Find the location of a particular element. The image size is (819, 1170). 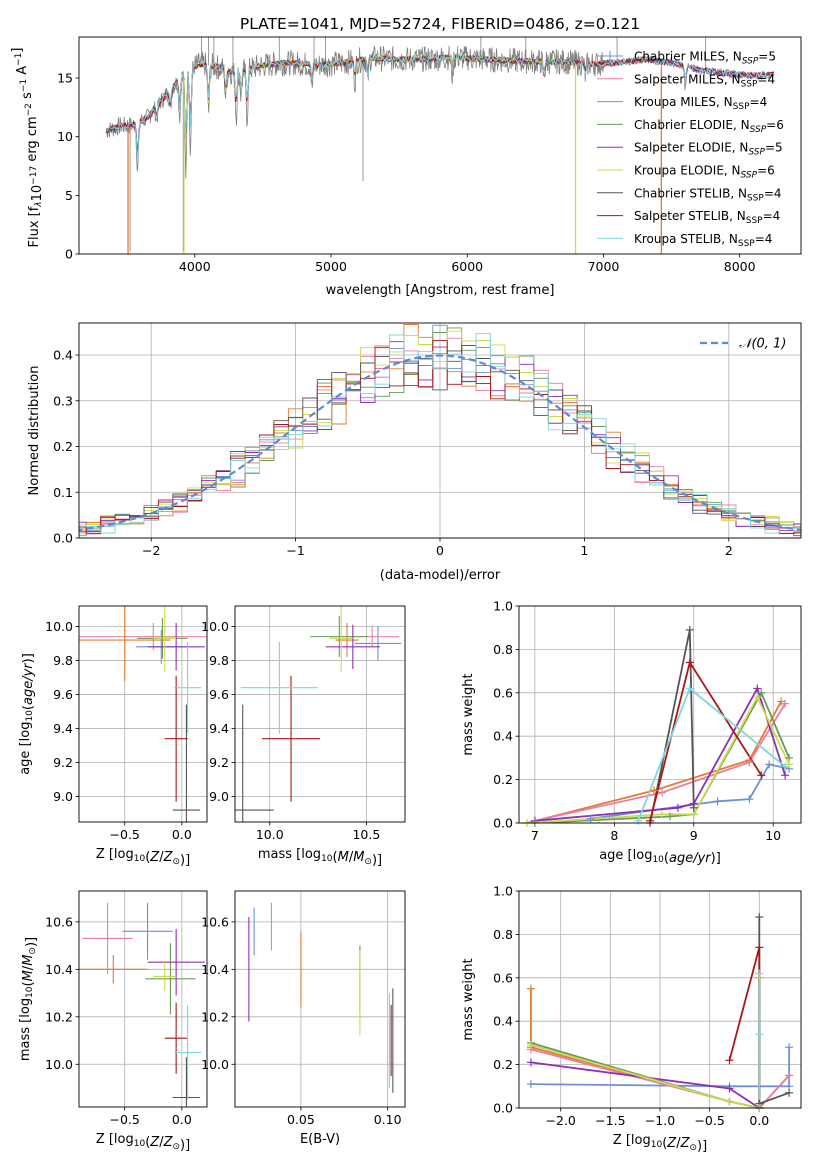

x-tick-label: 10 is located at coordinates (773, 835).